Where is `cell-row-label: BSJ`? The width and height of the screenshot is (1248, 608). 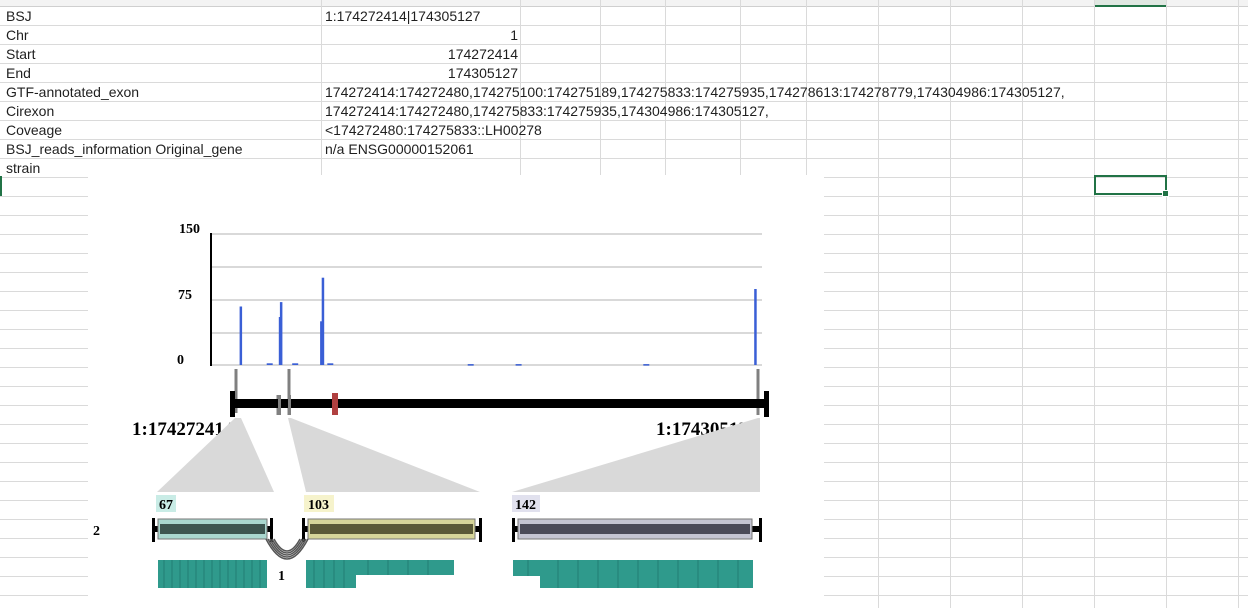 cell-row-label: BSJ is located at coordinates (19, 16).